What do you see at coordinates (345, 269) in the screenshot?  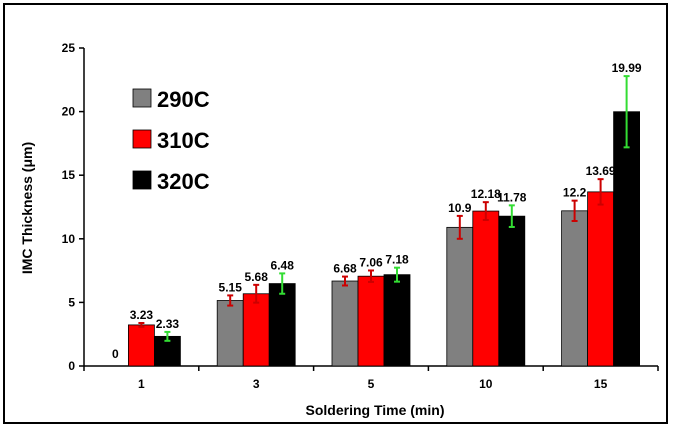 I see `data-label: 6.68` at bounding box center [345, 269].